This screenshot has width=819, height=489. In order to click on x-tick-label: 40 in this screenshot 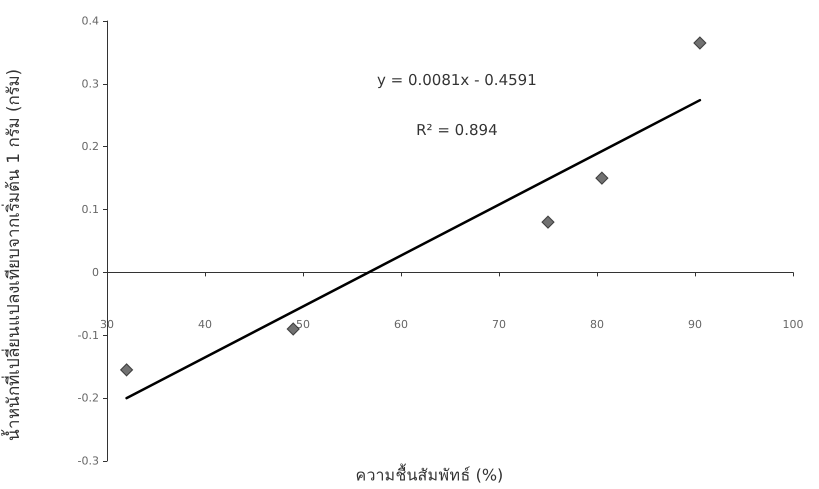, I will do `click(205, 324)`.